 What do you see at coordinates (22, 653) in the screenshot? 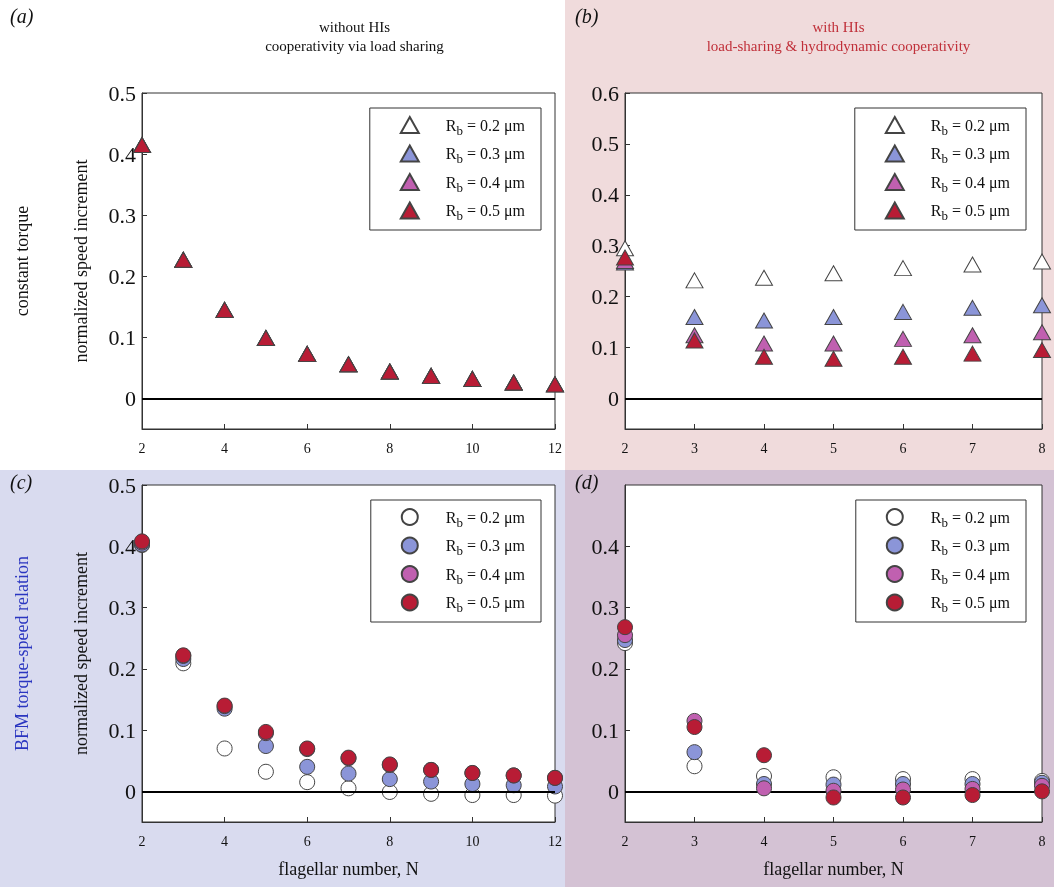
I see `text: BFM torque-speed relation` at bounding box center [22, 653].